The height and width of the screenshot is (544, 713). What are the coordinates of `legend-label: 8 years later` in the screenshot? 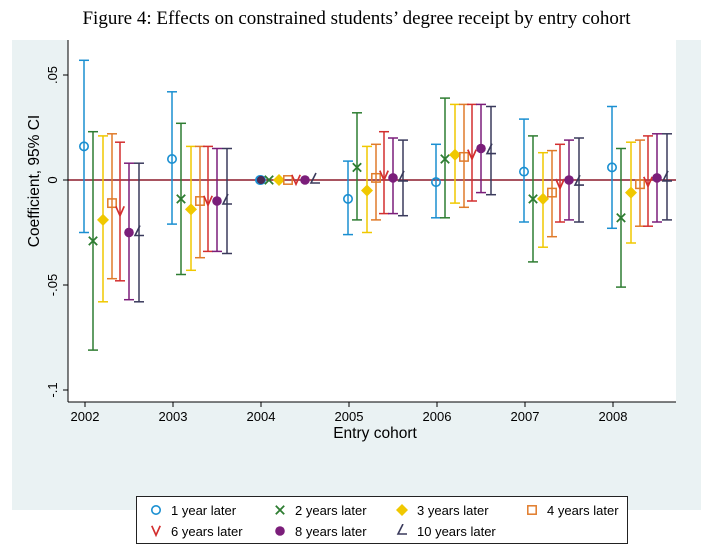 It's located at (331, 531).